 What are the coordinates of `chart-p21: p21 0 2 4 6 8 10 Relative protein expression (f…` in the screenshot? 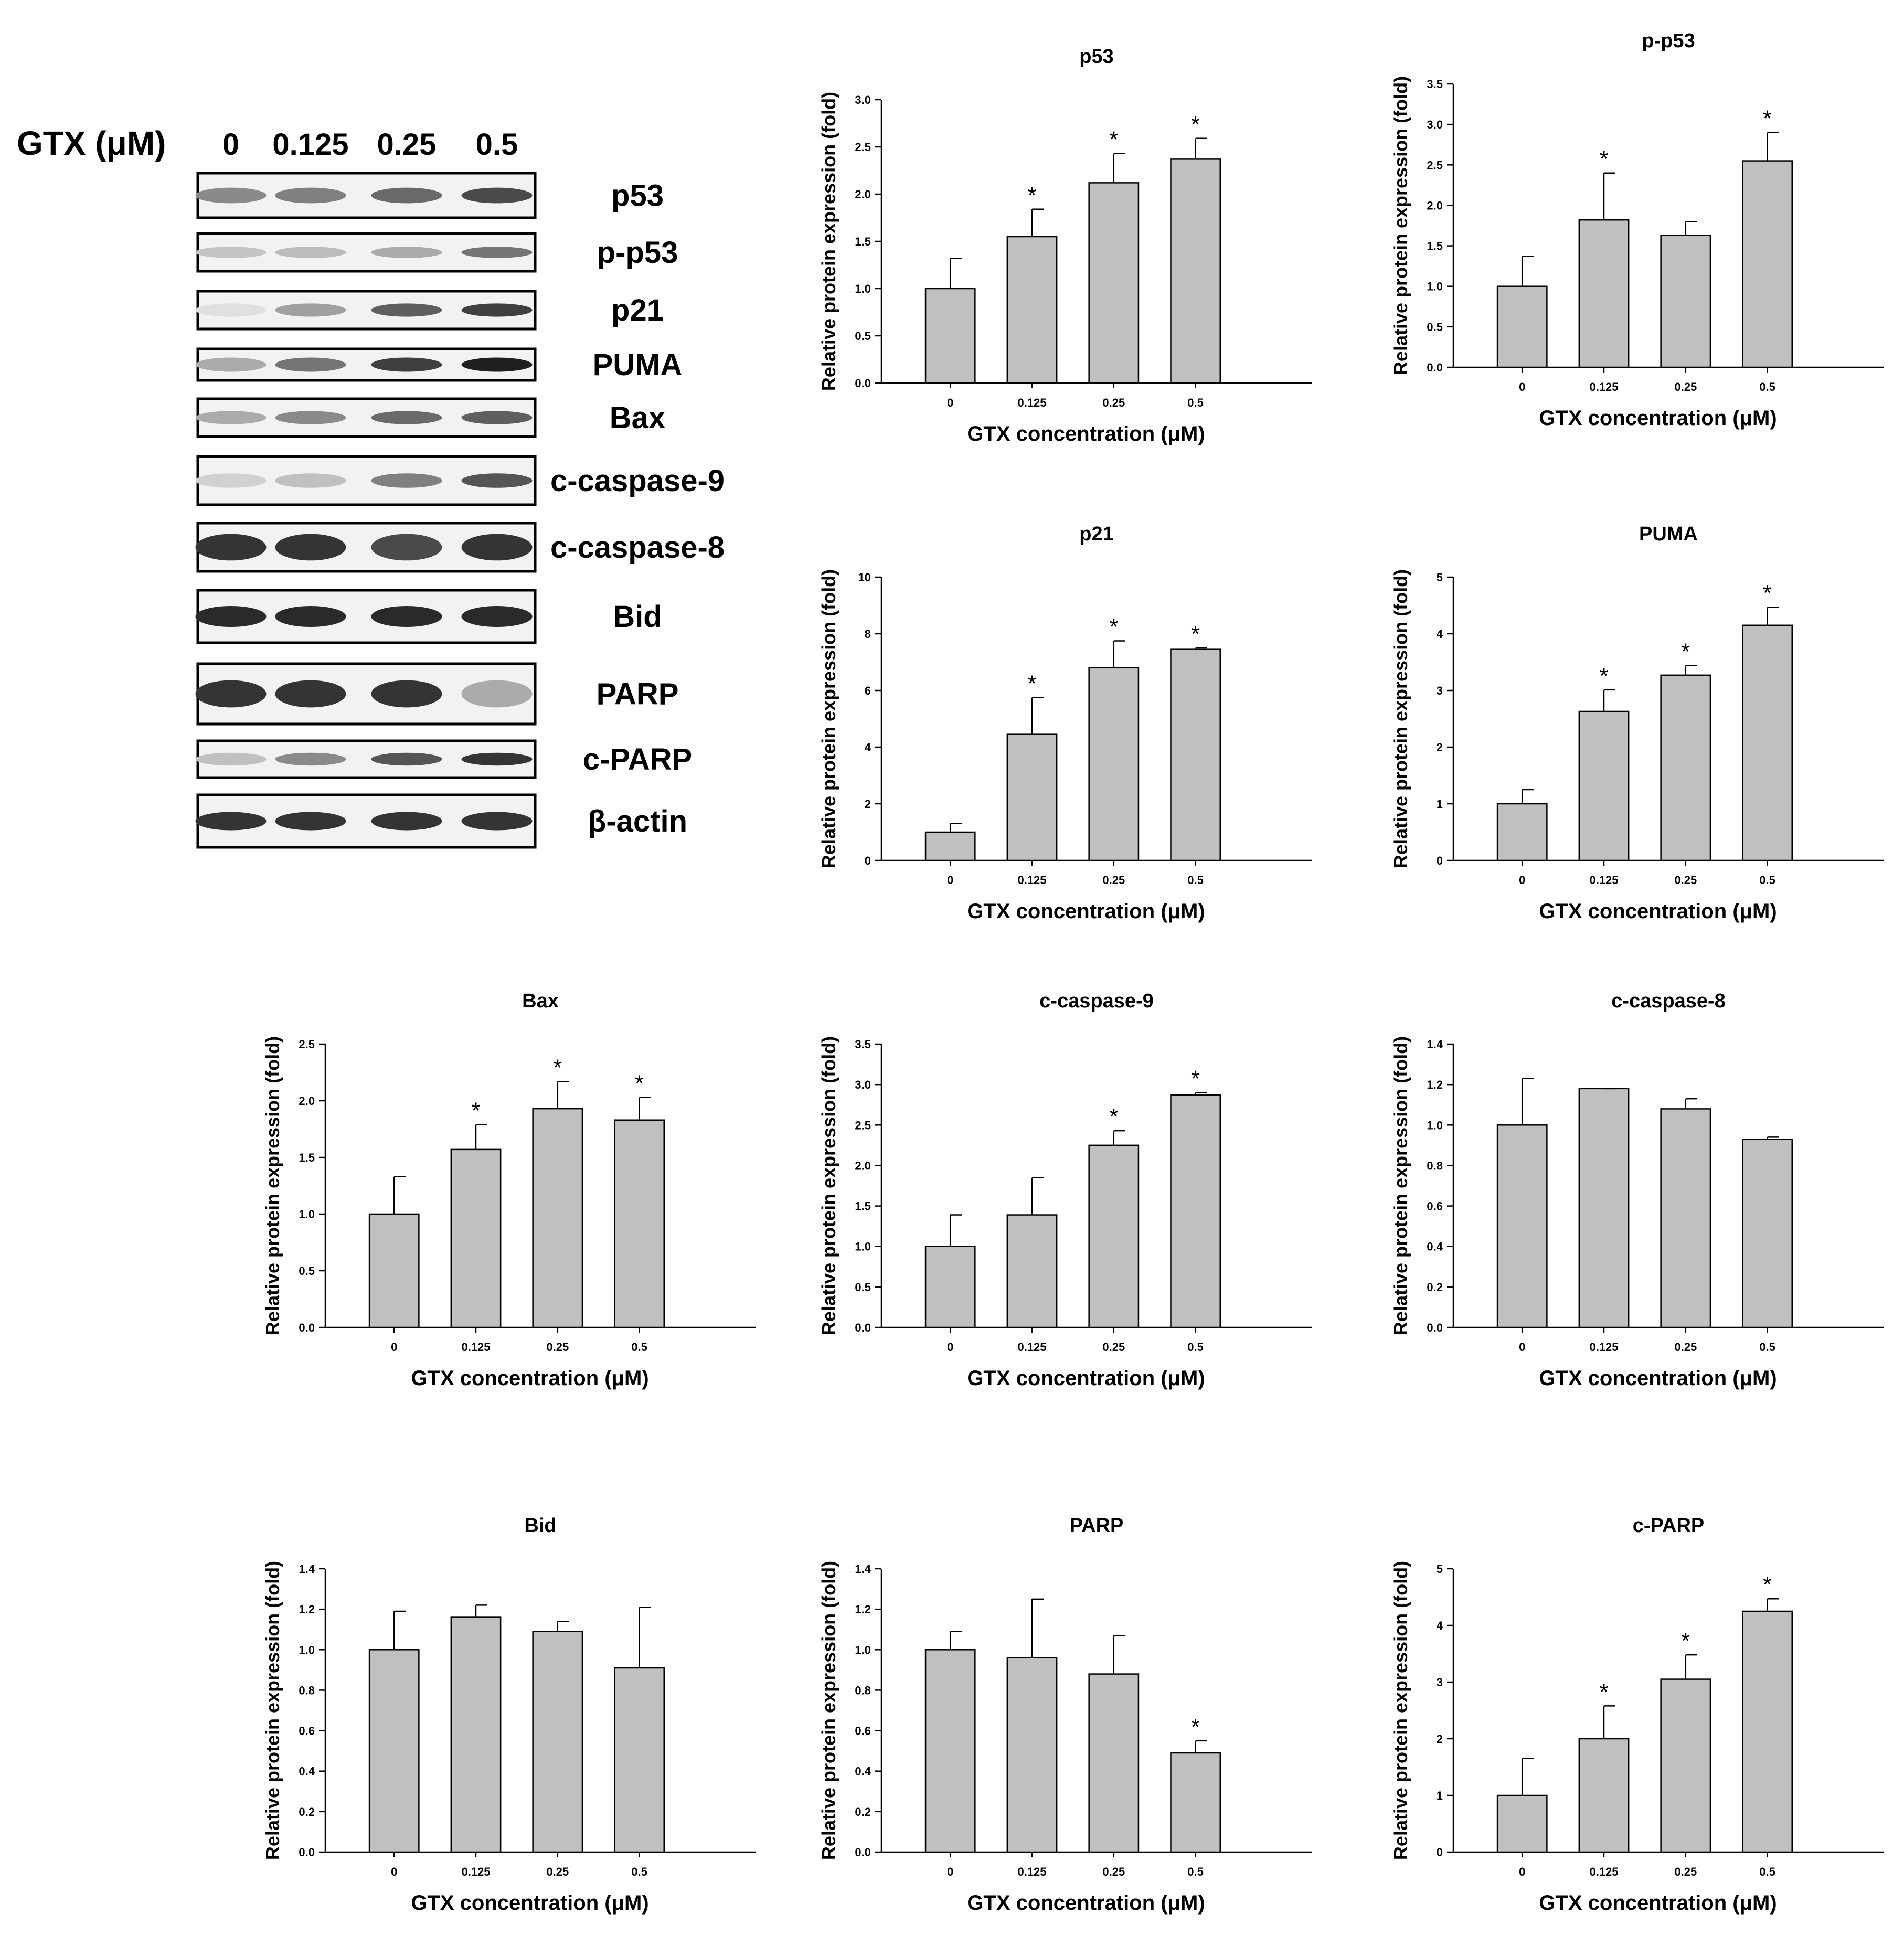 It's located at (1070, 737).